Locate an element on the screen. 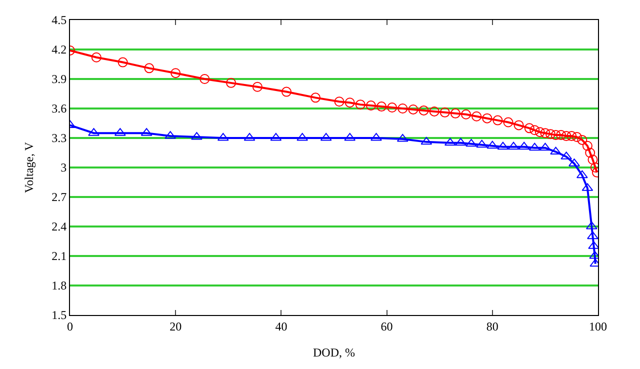  y-tick-label: 3.3 is located at coordinates (59, 138).